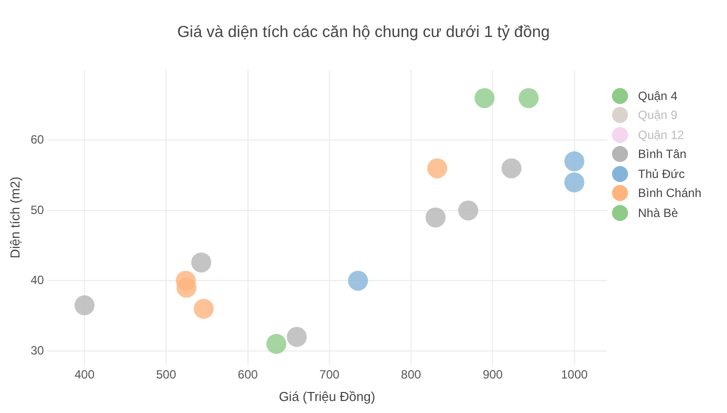 Image resolution: width=727 pixels, height=413 pixels. Describe the element at coordinates (363, 33) in the screenshot. I see `chart-title: Giá và diện tích các căn hộ chung cư dưới 1 tỷ đồng` at that location.